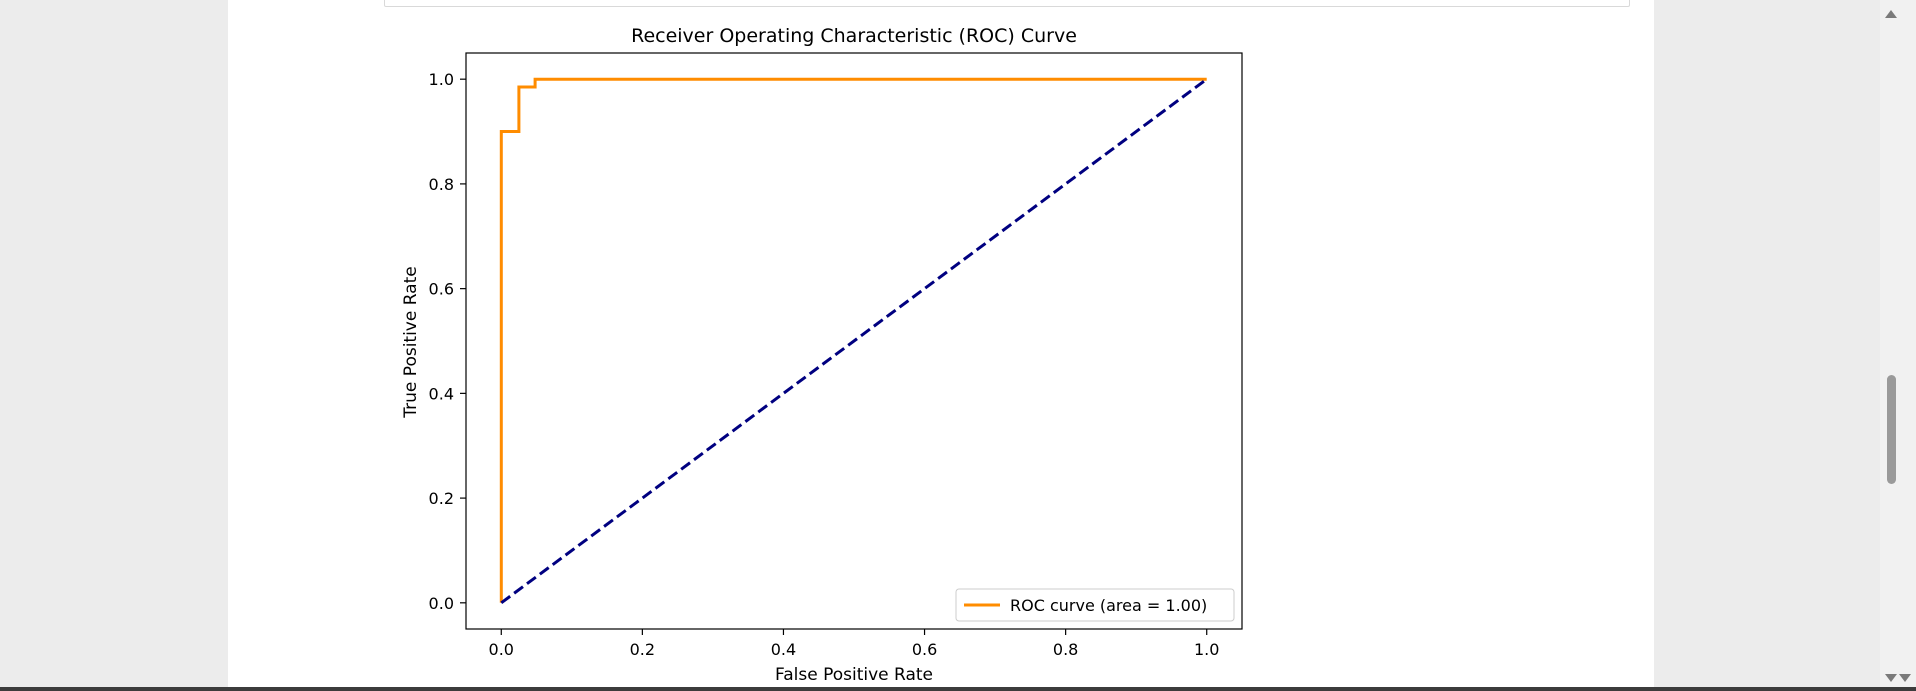  What do you see at coordinates (1891, 429) in the screenshot?
I see `scrollbar-thumb` at bounding box center [1891, 429].